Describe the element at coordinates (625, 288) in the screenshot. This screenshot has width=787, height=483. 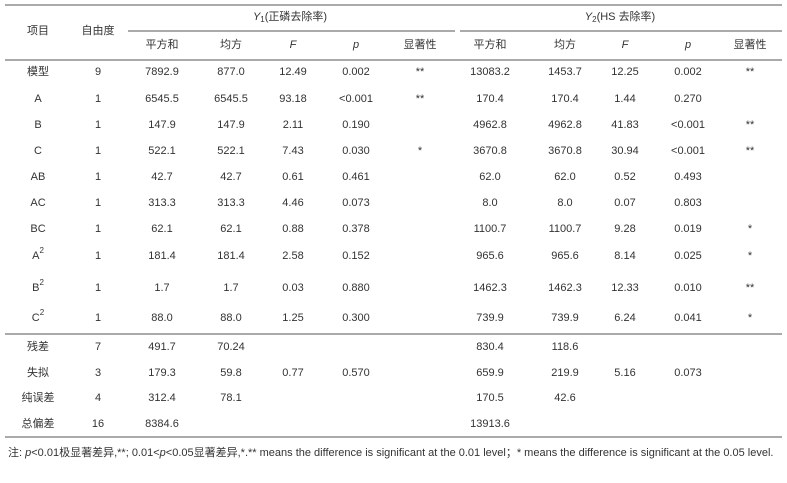
I see `cell: 12.33` at that location.